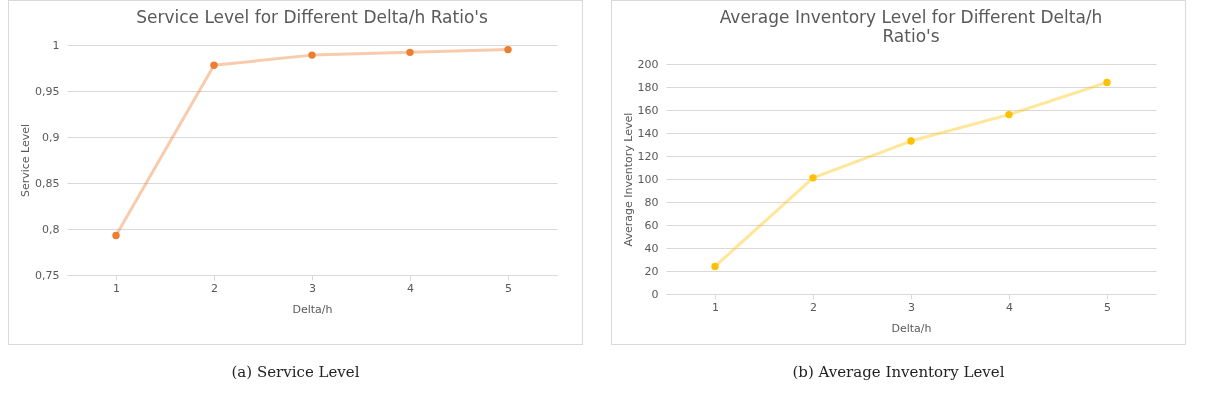 Image resolution: width=1210 pixels, height=405 pixels. I want to click on y-tick-label: 20, so click(651, 271).